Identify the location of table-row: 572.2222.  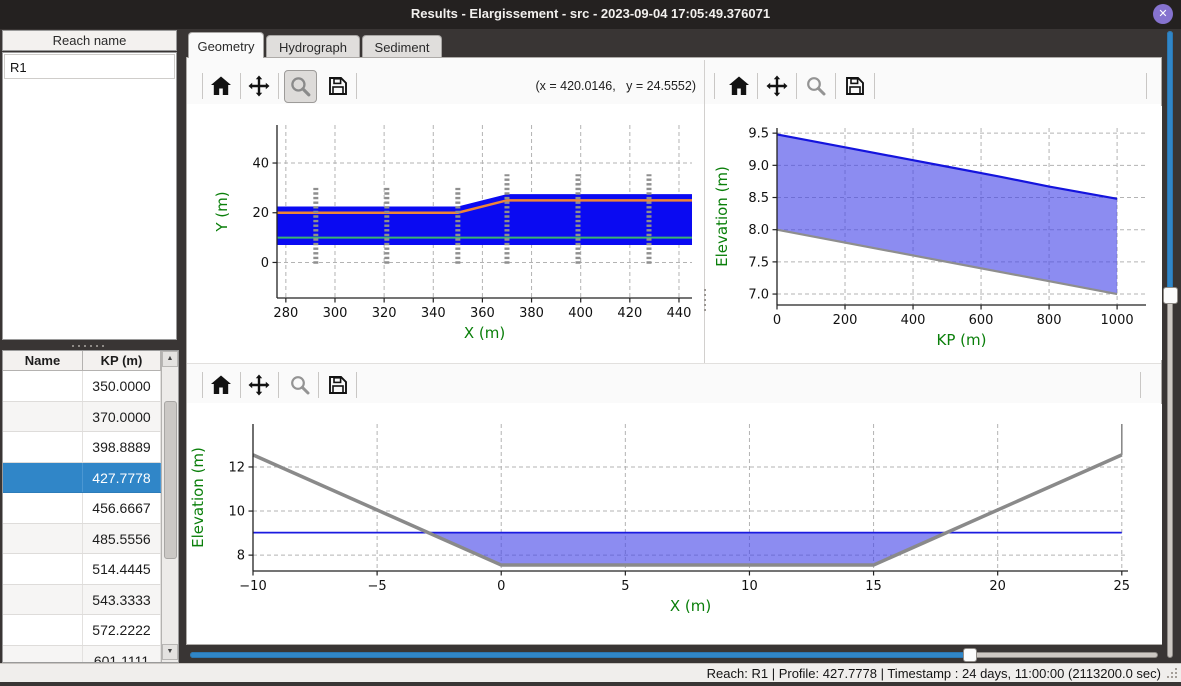
(82, 630).